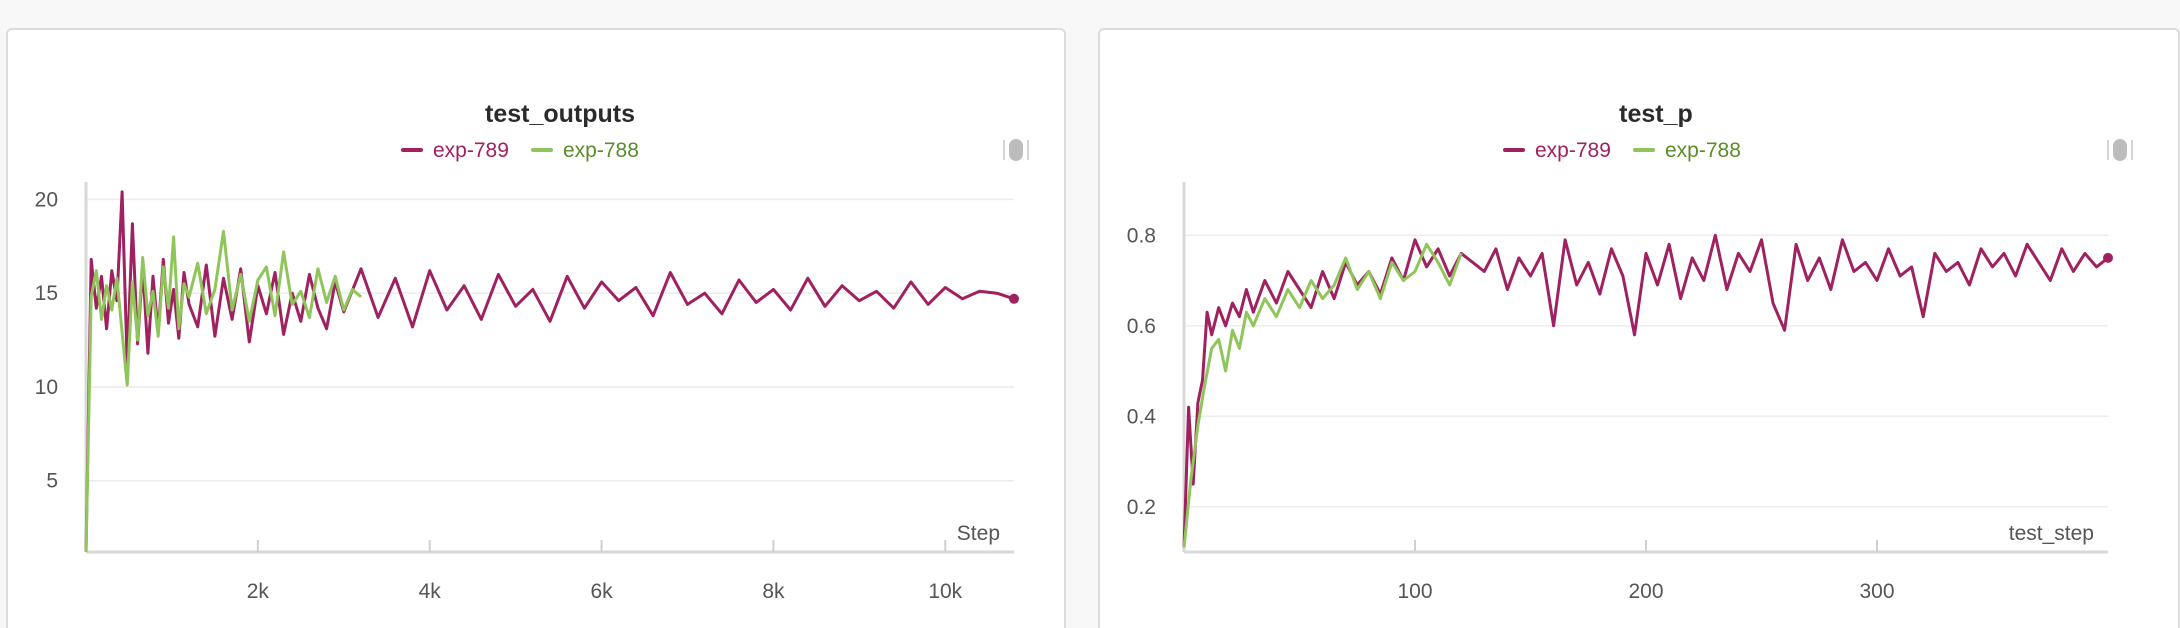  Describe the element at coordinates (46, 199) in the screenshot. I see `y-tick-label: 20` at that location.